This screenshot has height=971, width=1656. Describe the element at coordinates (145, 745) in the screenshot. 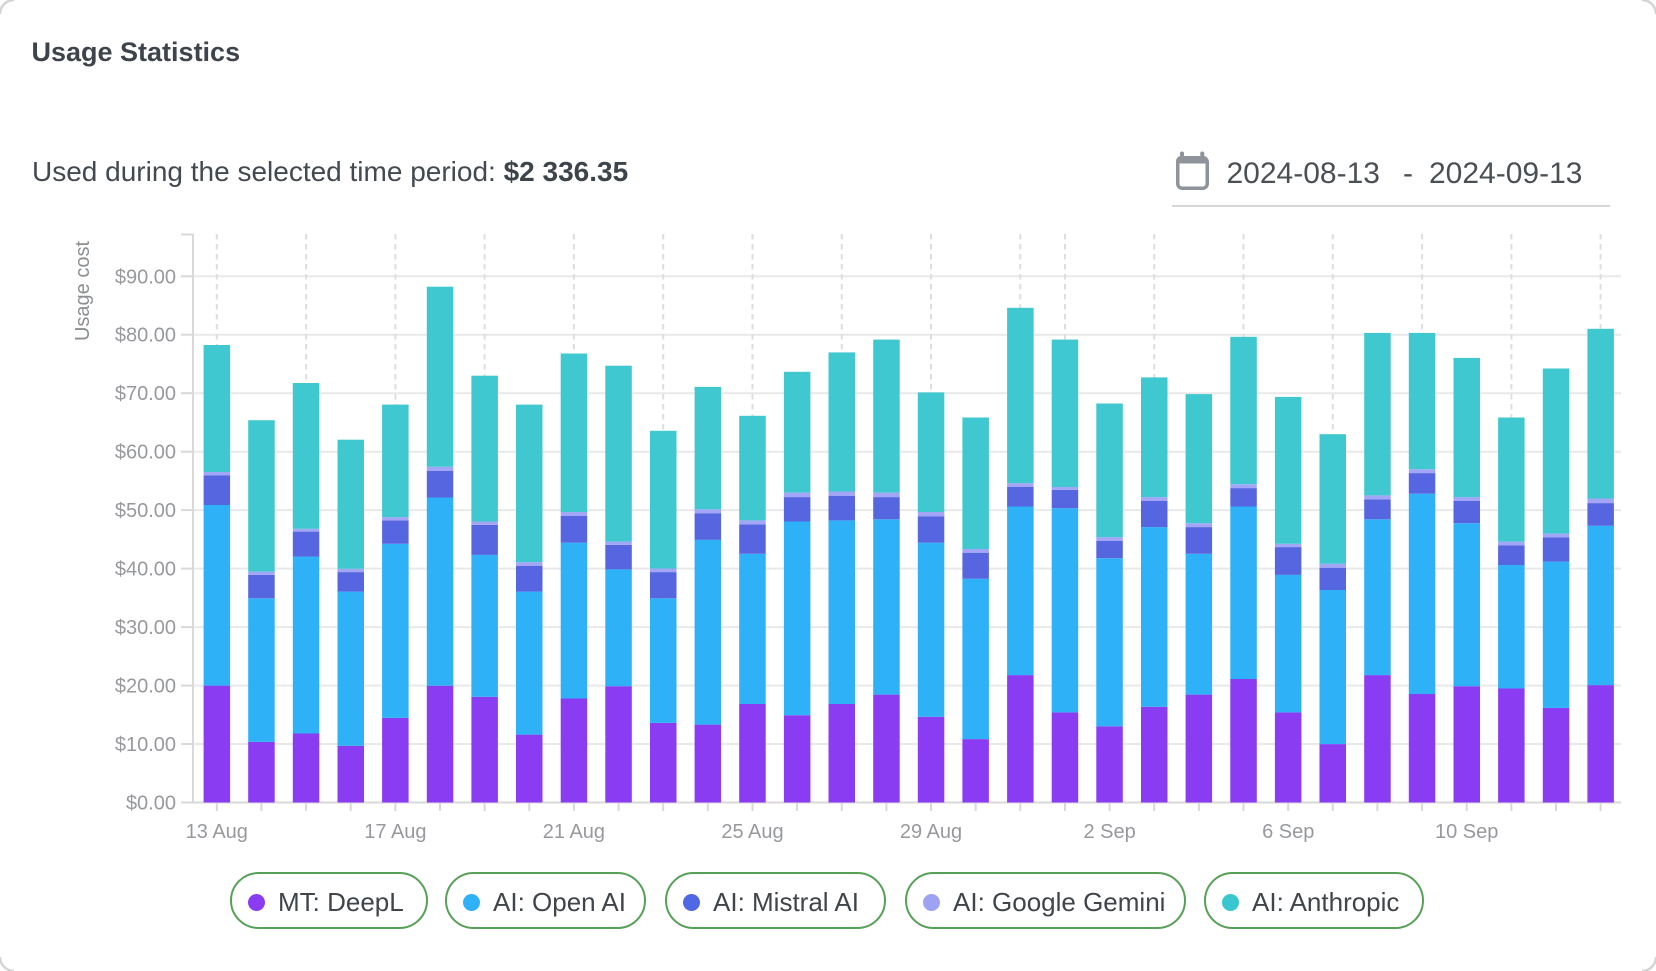

I see `svg-text: $10.00` at that location.